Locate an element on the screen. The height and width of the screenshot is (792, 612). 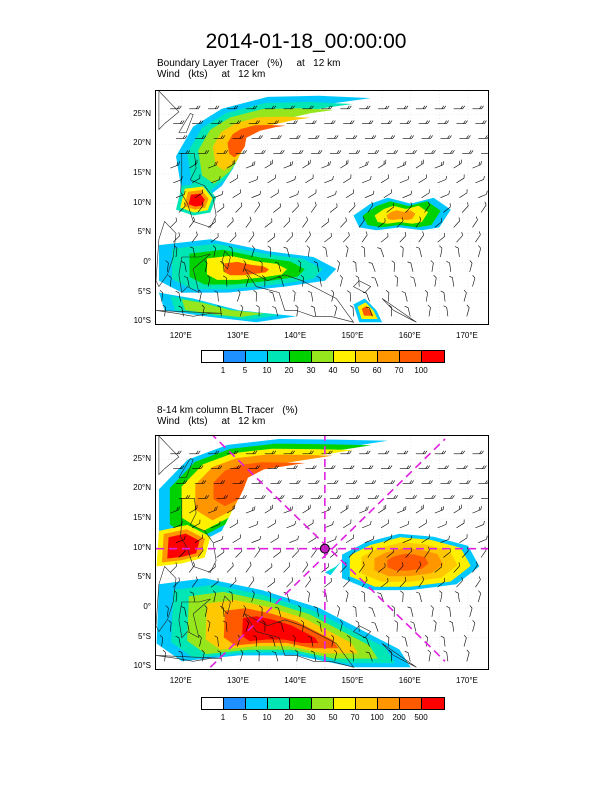
panel-2-colorbar-swatch is located at coordinates (213, 703).